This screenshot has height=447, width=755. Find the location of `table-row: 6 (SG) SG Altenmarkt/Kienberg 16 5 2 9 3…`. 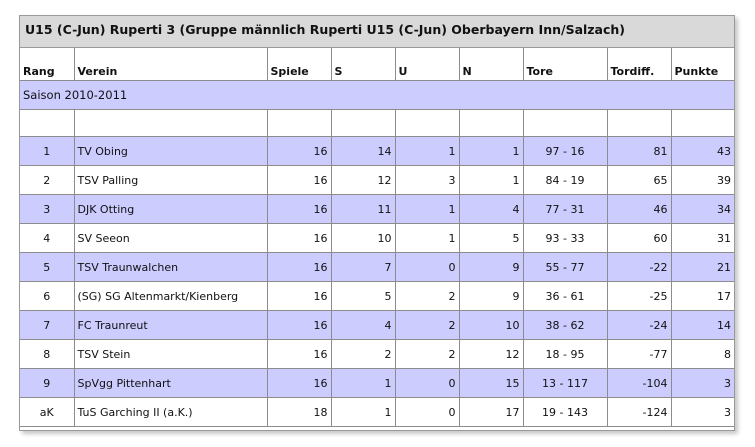

table-row: 6 (SG) SG Altenmarkt/Kienberg 16 5 2 9 3… is located at coordinates (377, 296).